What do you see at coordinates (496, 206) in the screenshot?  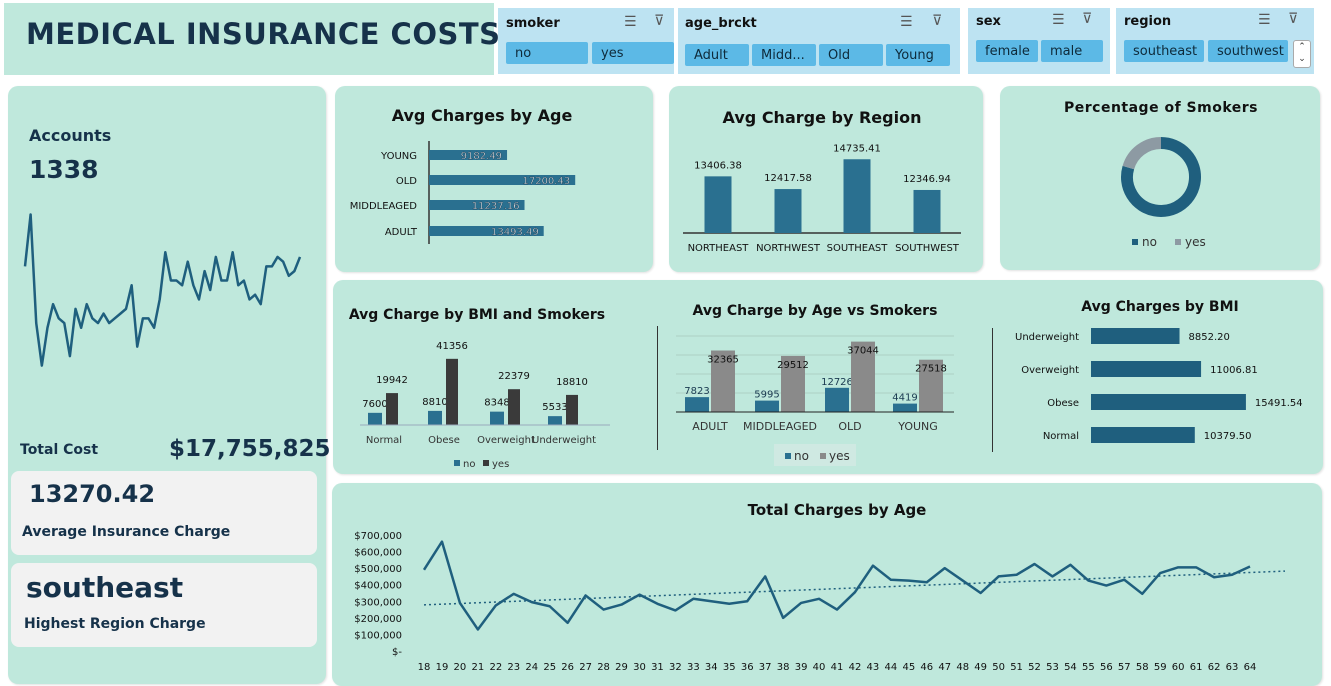 I see `data-label: 11237.16` at bounding box center [496, 206].